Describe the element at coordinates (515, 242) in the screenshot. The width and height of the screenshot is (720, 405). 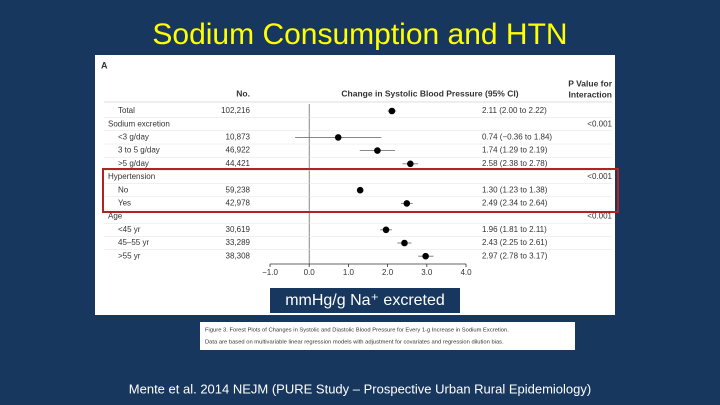
I see `value-label: 2.43 (2.25 to 2.61)` at that location.